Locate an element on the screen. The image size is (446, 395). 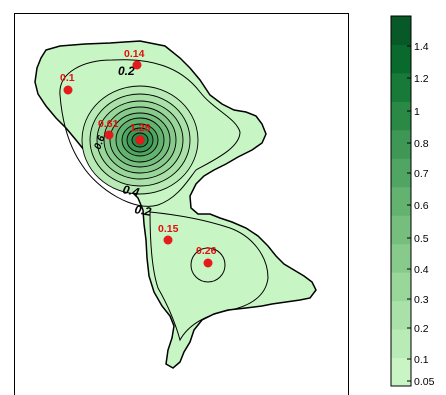
contour-label: 0.4 is located at coordinates (131, 190).